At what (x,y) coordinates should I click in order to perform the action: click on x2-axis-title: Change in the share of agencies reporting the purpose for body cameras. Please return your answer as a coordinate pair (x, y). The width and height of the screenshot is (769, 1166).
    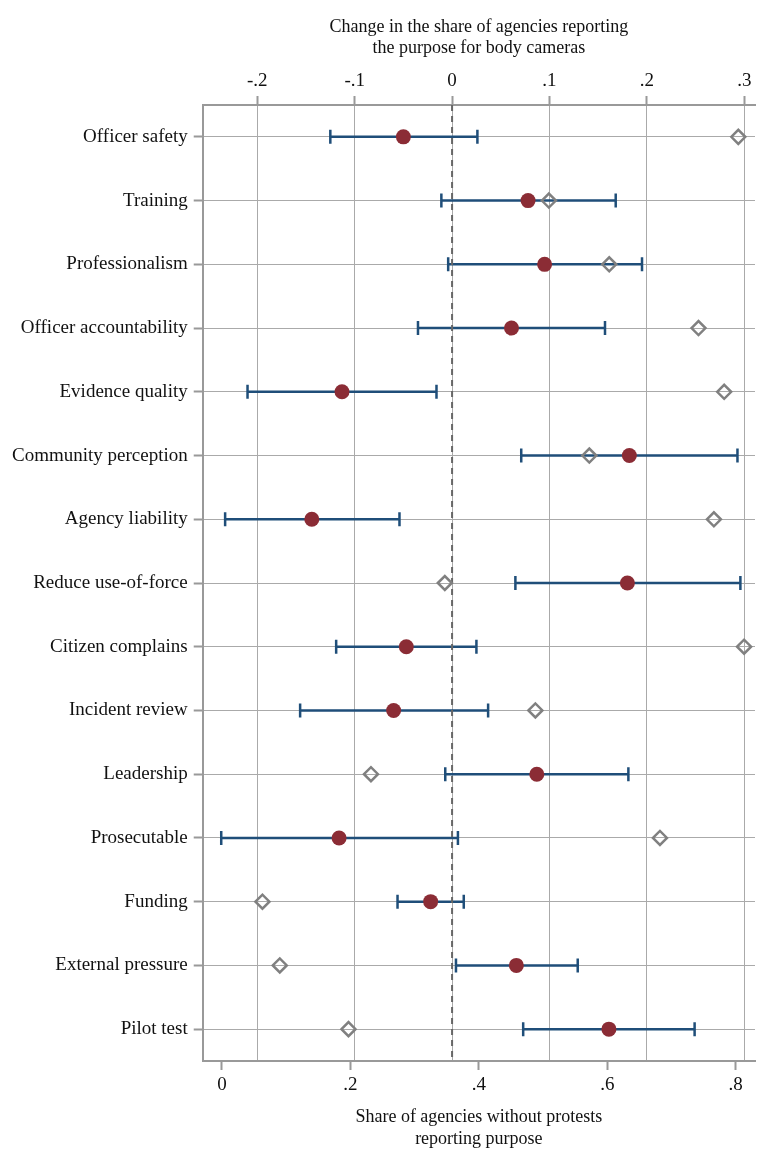
    Looking at the image, I should click on (479, 36).